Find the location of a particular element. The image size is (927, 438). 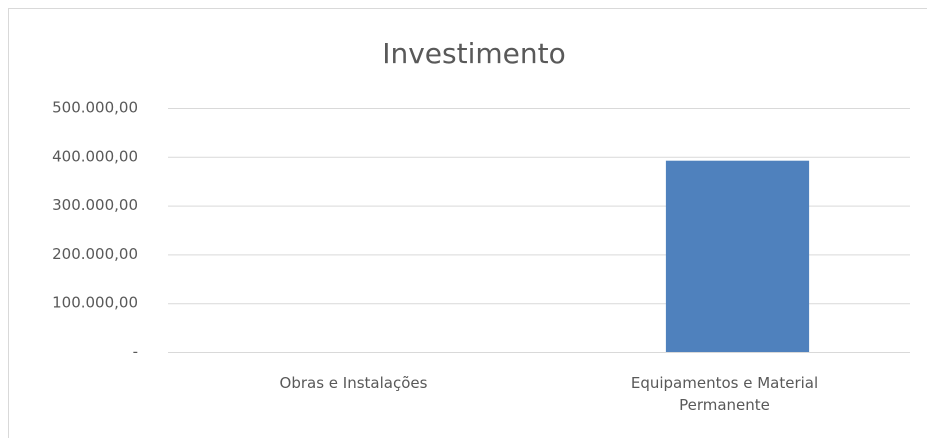

y-tick-label: 100.000,00 is located at coordinates (95, 303).